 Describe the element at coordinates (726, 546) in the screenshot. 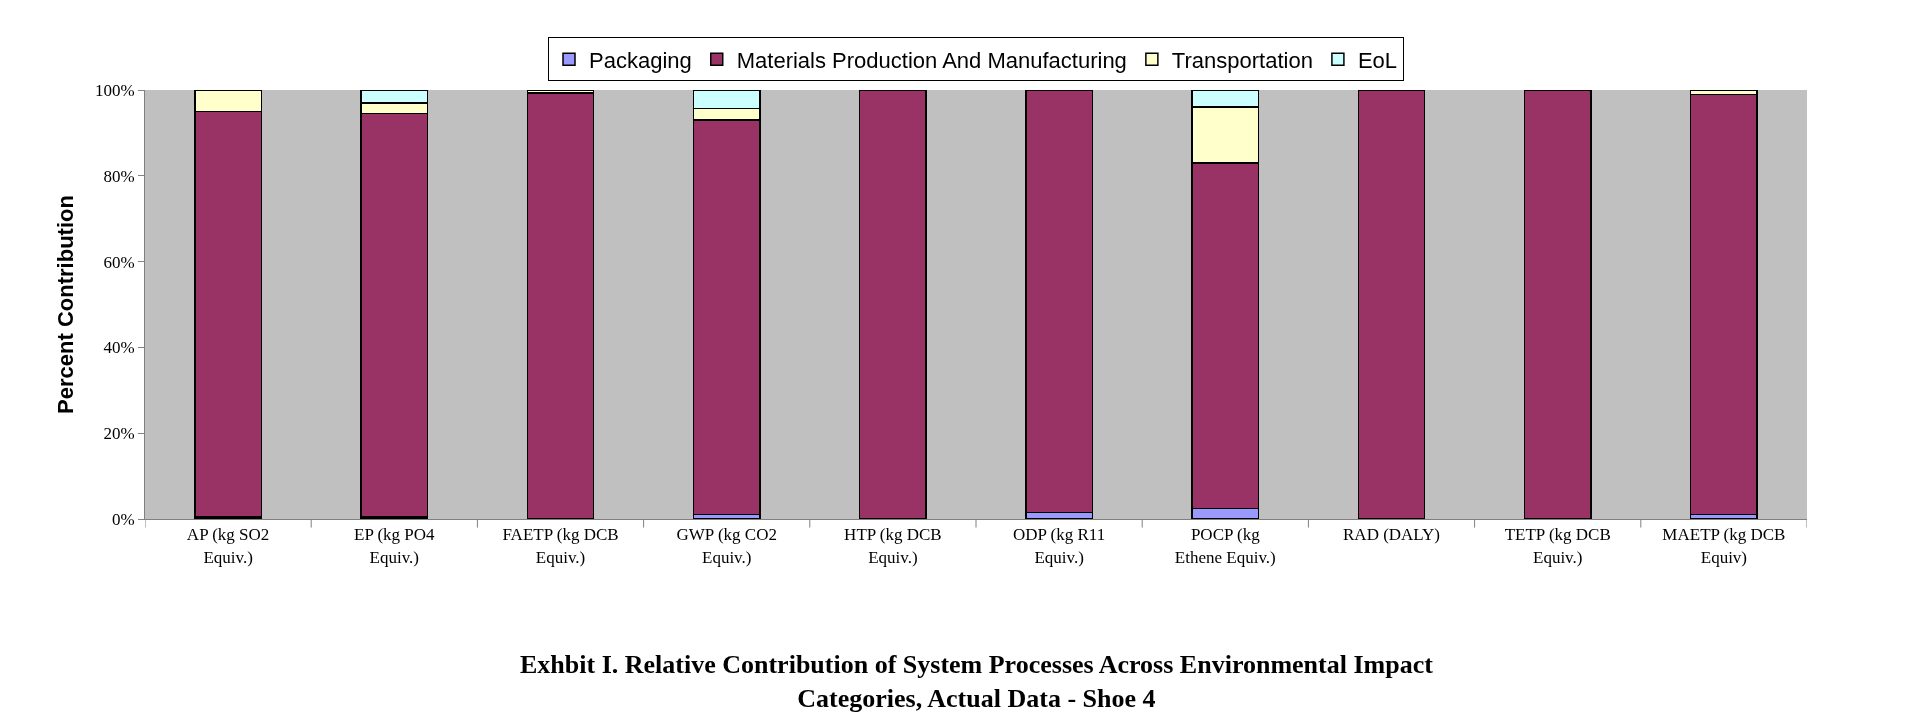

I see `x-tick-label: GWP (kg CO2 Equiv.)` at that location.